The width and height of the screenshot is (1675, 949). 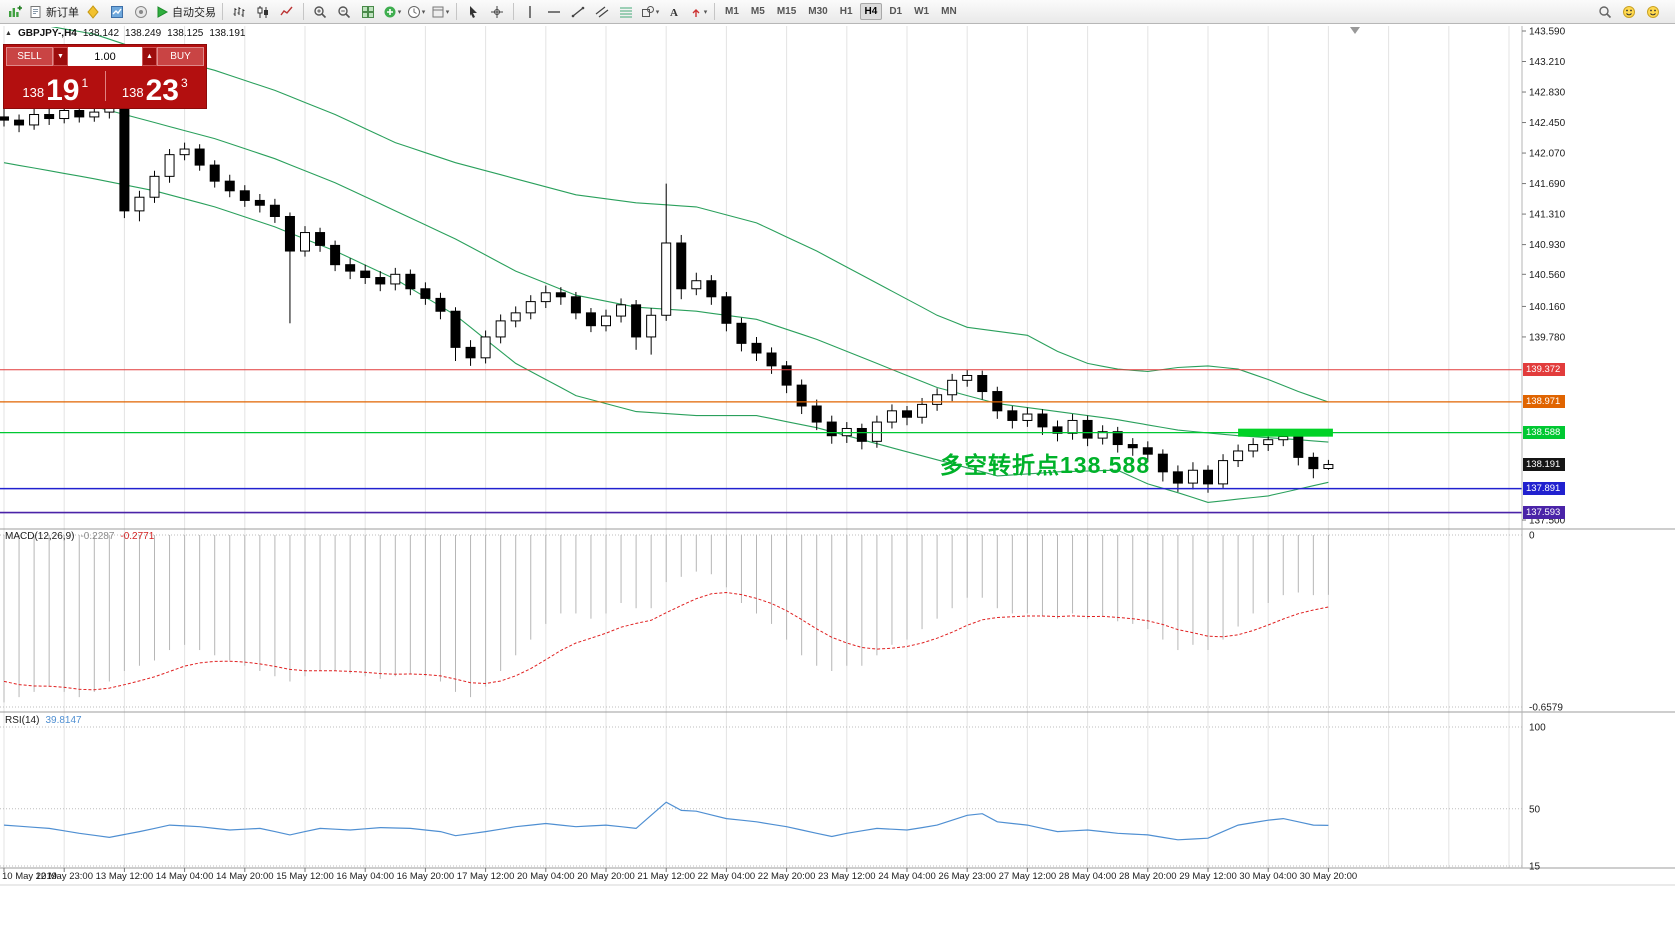 I want to click on svg-text: 20 May 04:00, so click(x=546, y=876).